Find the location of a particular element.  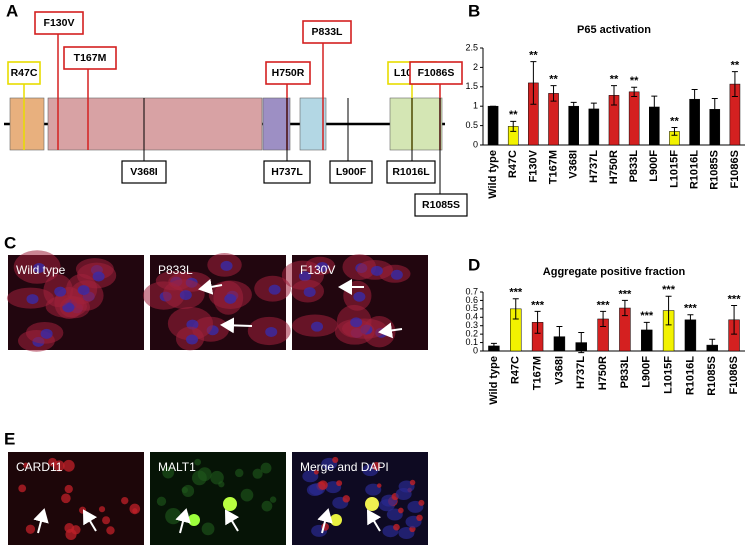

variant-label: R1016L is located at coordinates (411, 172).